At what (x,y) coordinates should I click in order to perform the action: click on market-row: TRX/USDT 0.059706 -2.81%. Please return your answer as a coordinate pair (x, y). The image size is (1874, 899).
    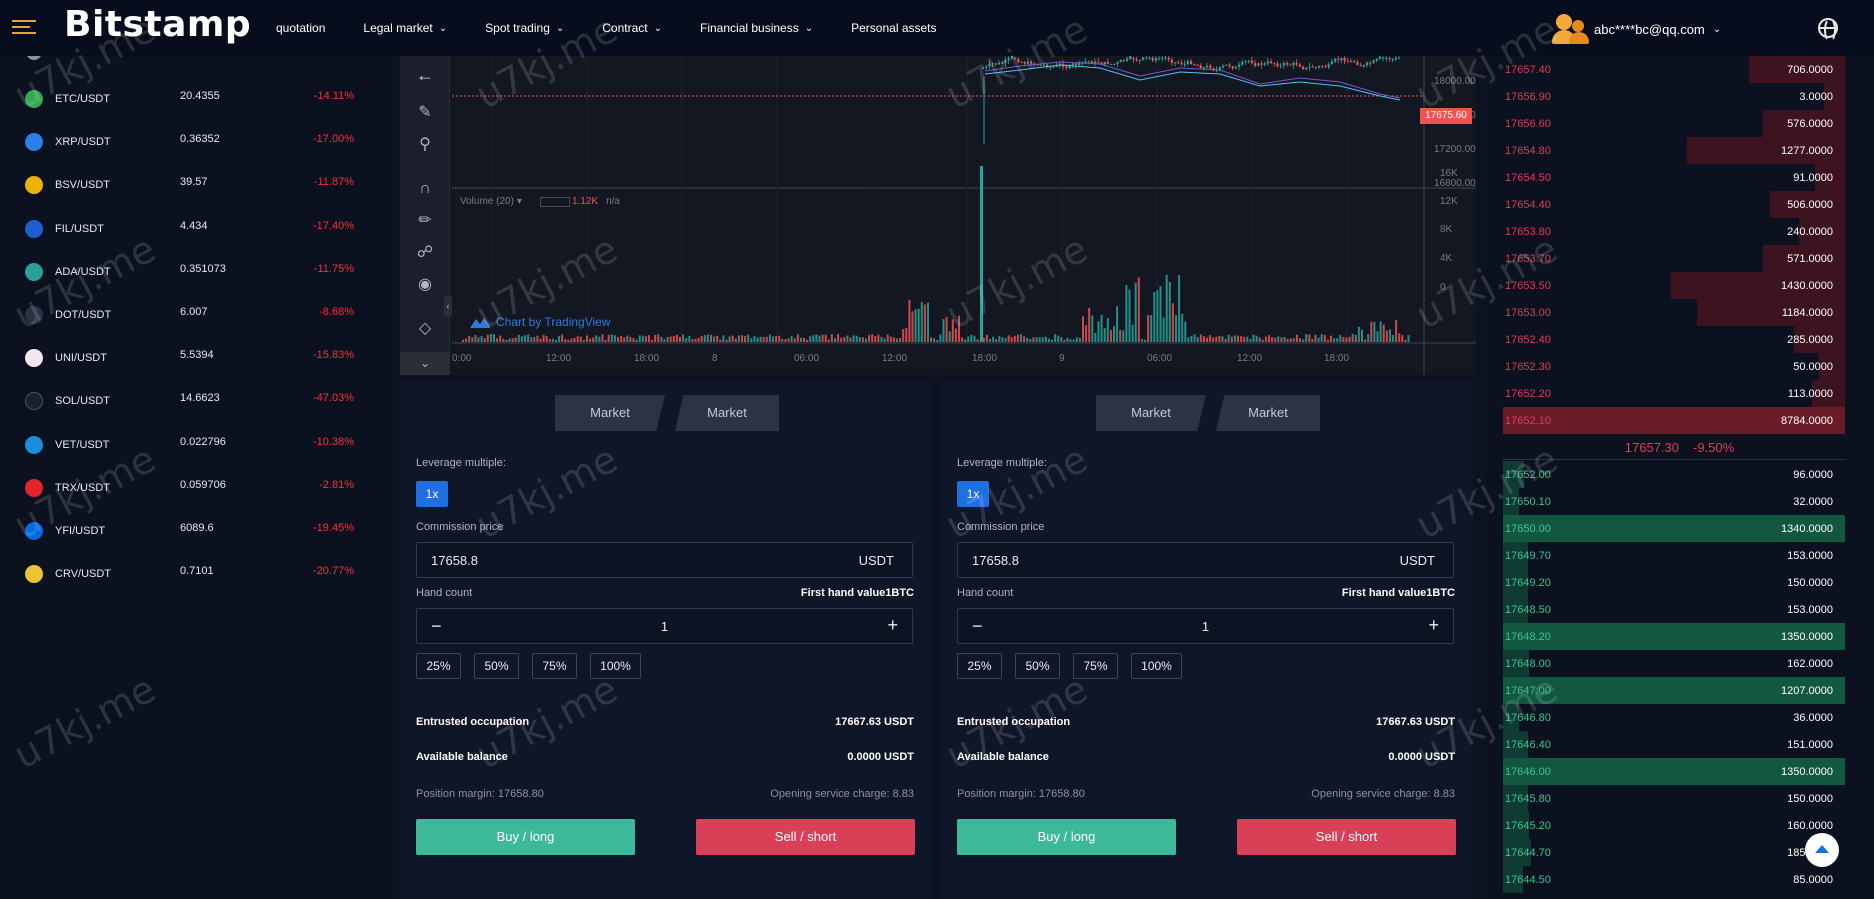
    Looking at the image, I should click on (196, 488).